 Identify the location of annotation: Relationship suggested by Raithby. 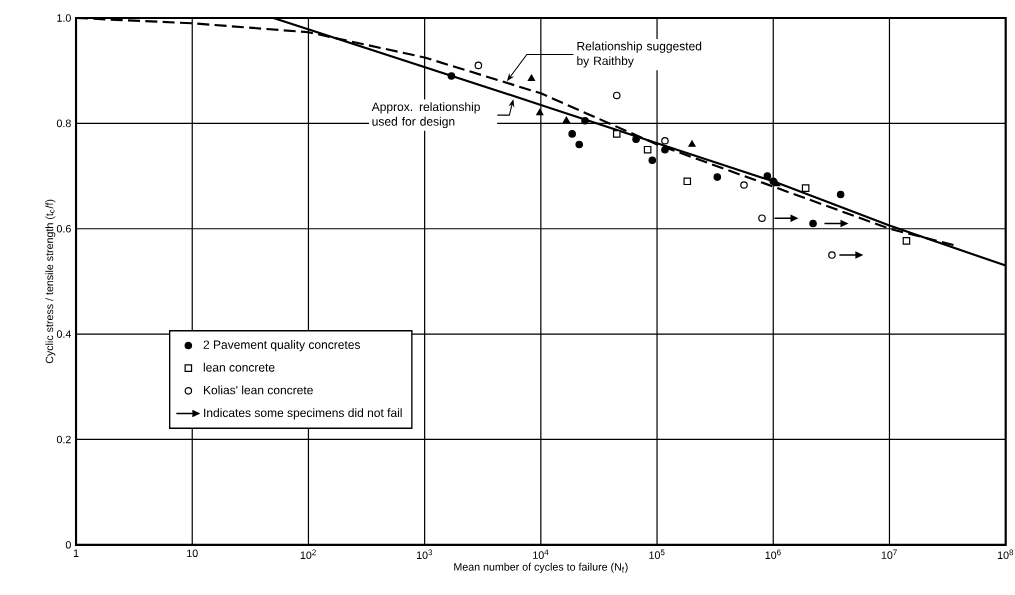
(639, 54).